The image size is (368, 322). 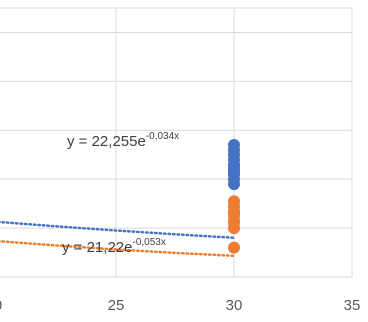 I want to click on trendline-equation-blue: y = 22,255e-0,034x, so click(x=123, y=140).